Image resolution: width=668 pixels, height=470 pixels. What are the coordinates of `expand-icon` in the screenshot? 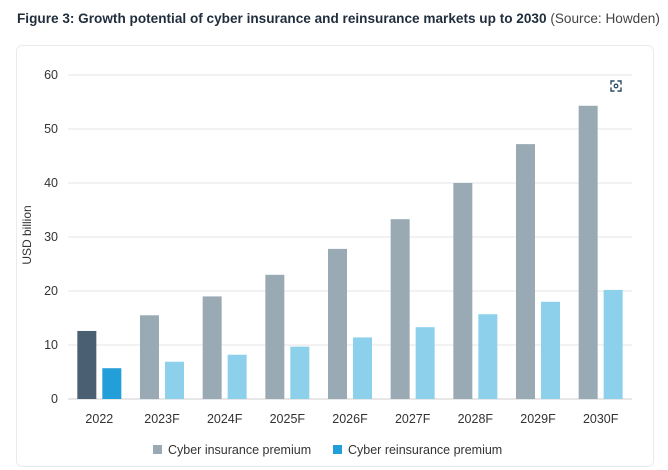 It's located at (616, 86).